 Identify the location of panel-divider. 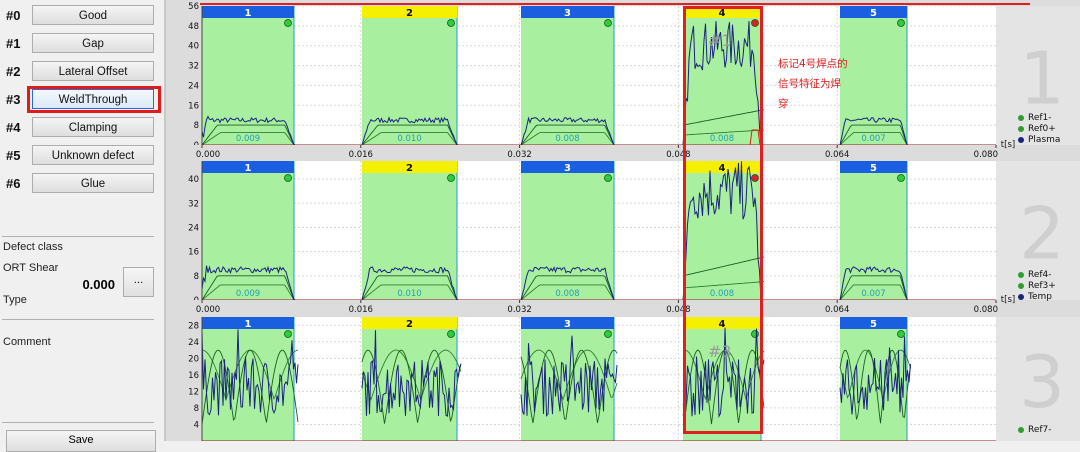
(165, 220).